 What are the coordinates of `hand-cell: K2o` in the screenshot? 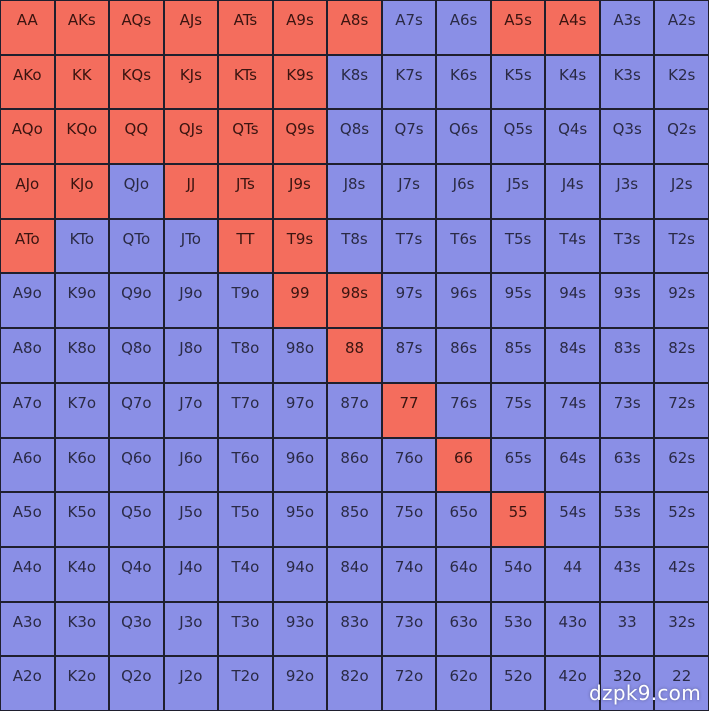 It's located at (82, 683).